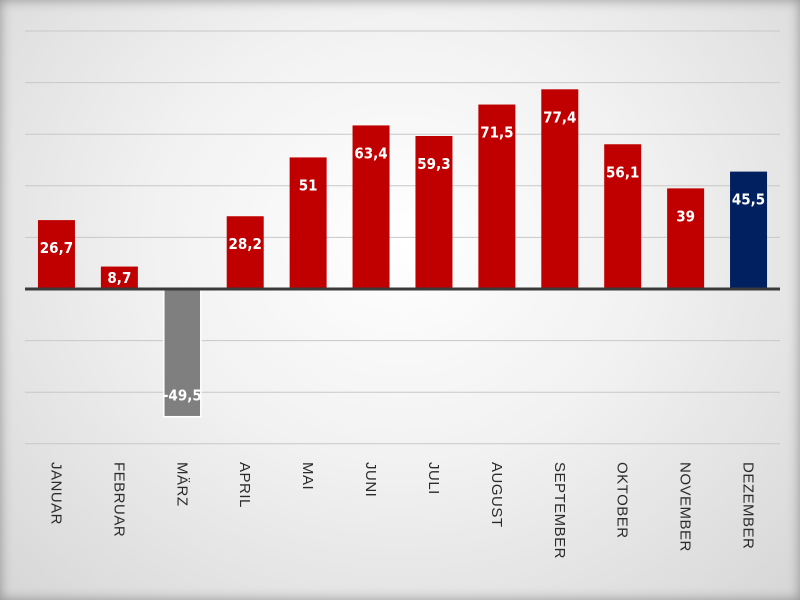 This screenshot has height=600, width=800. Describe the element at coordinates (496, 495) in the screenshot. I see `x-tick-label: AUGUST` at that location.